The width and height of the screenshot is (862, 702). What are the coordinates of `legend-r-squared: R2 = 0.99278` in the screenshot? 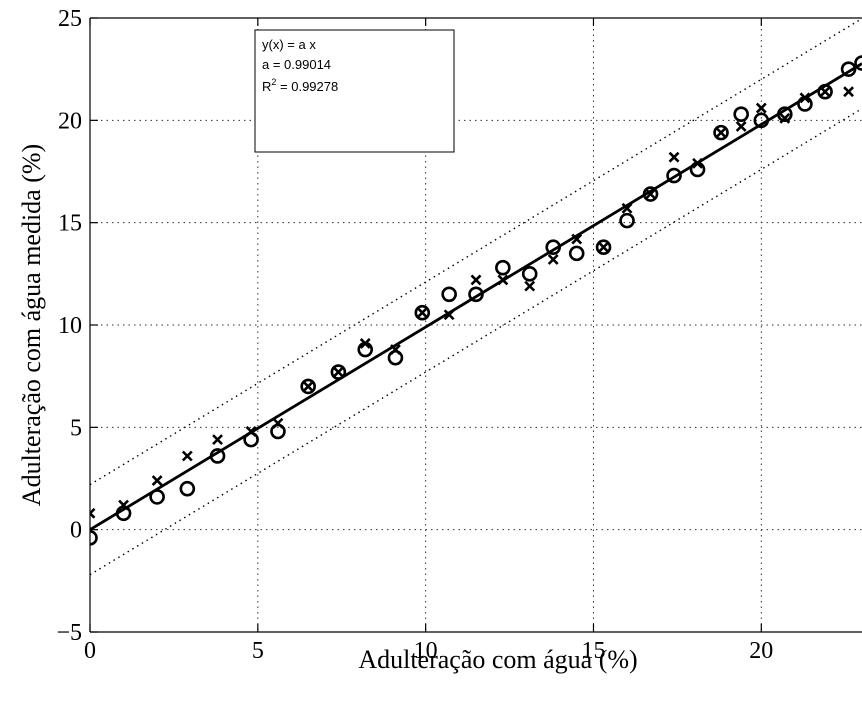 It's located at (300, 85).